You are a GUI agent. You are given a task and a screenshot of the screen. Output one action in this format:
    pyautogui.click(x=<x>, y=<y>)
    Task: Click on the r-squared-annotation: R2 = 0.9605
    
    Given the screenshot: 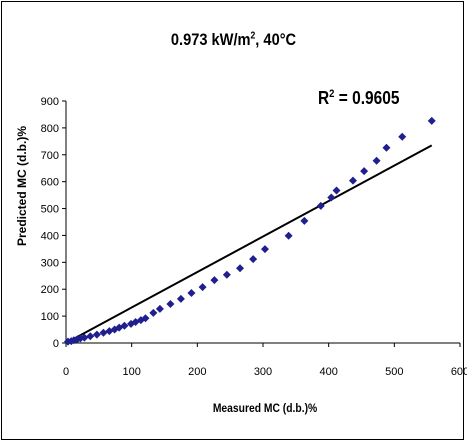 What is the action you would take?
    pyautogui.click(x=359, y=98)
    